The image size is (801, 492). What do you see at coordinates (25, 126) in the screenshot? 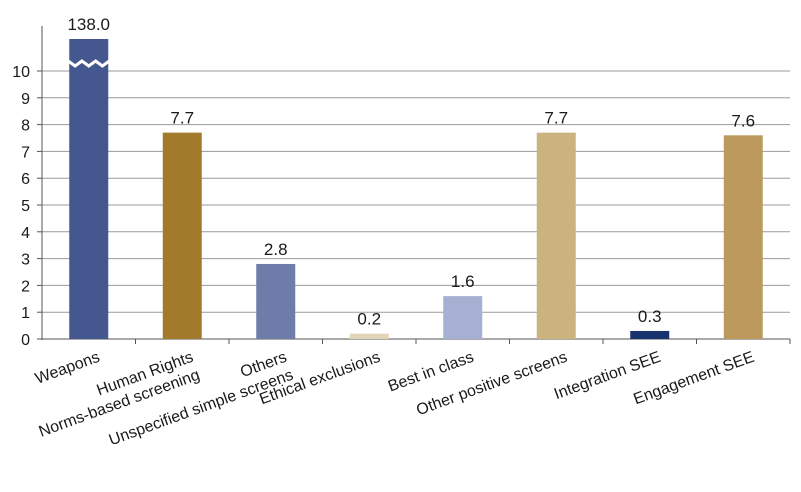
I see `y-tick-label: 8` at bounding box center [25, 126].